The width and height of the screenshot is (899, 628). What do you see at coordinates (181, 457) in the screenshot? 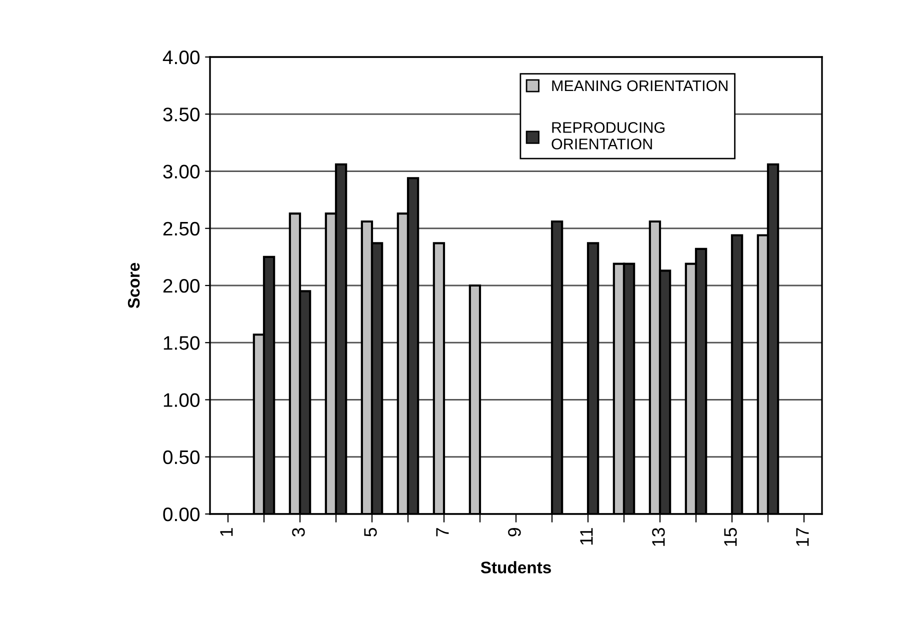
I see `y-tick-label: 0.50` at bounding box center [181, 457].